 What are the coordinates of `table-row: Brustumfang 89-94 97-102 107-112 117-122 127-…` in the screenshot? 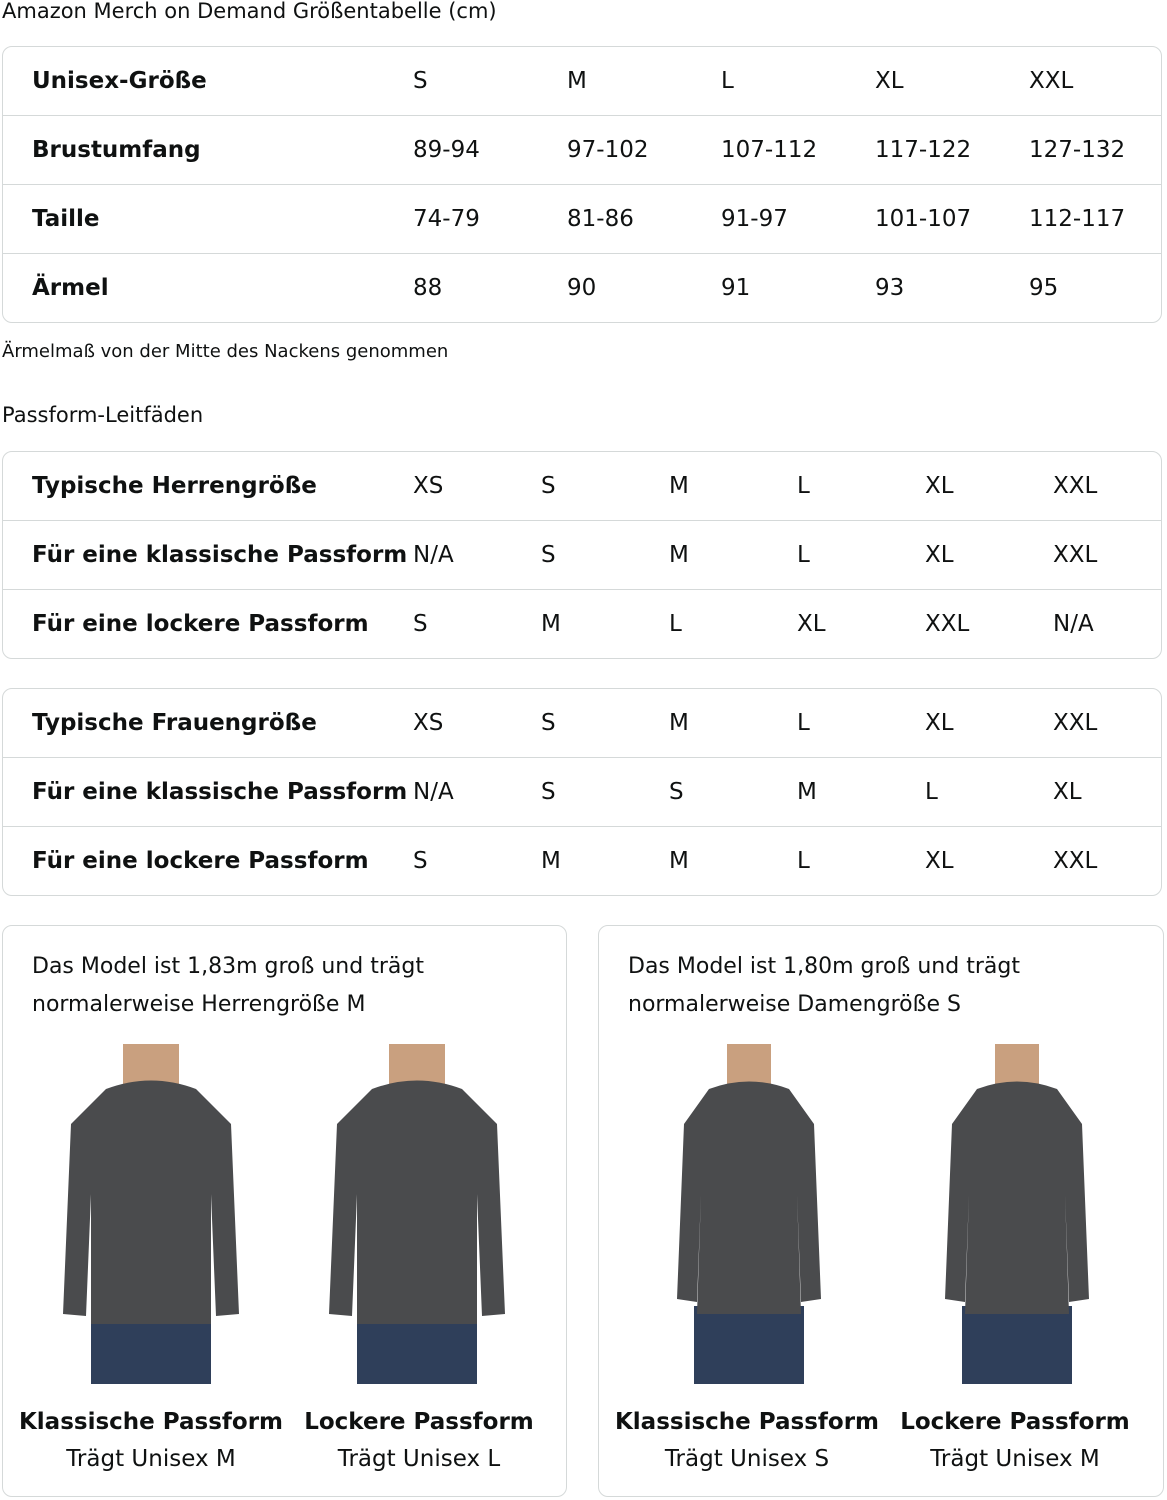 It's located at (582, 149).